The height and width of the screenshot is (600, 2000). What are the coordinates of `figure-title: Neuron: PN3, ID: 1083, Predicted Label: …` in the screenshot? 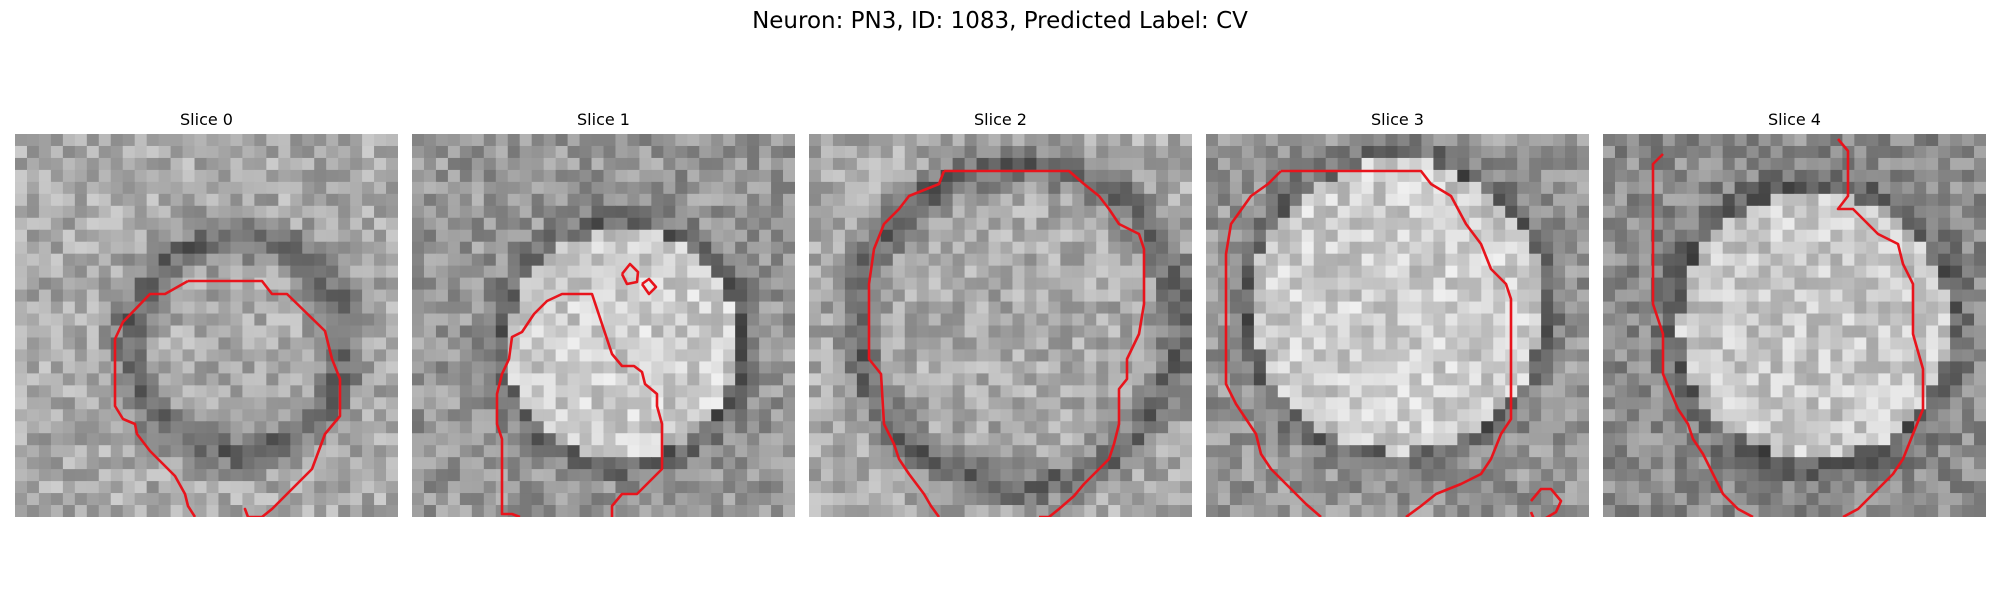 It's located at (1000, 21).